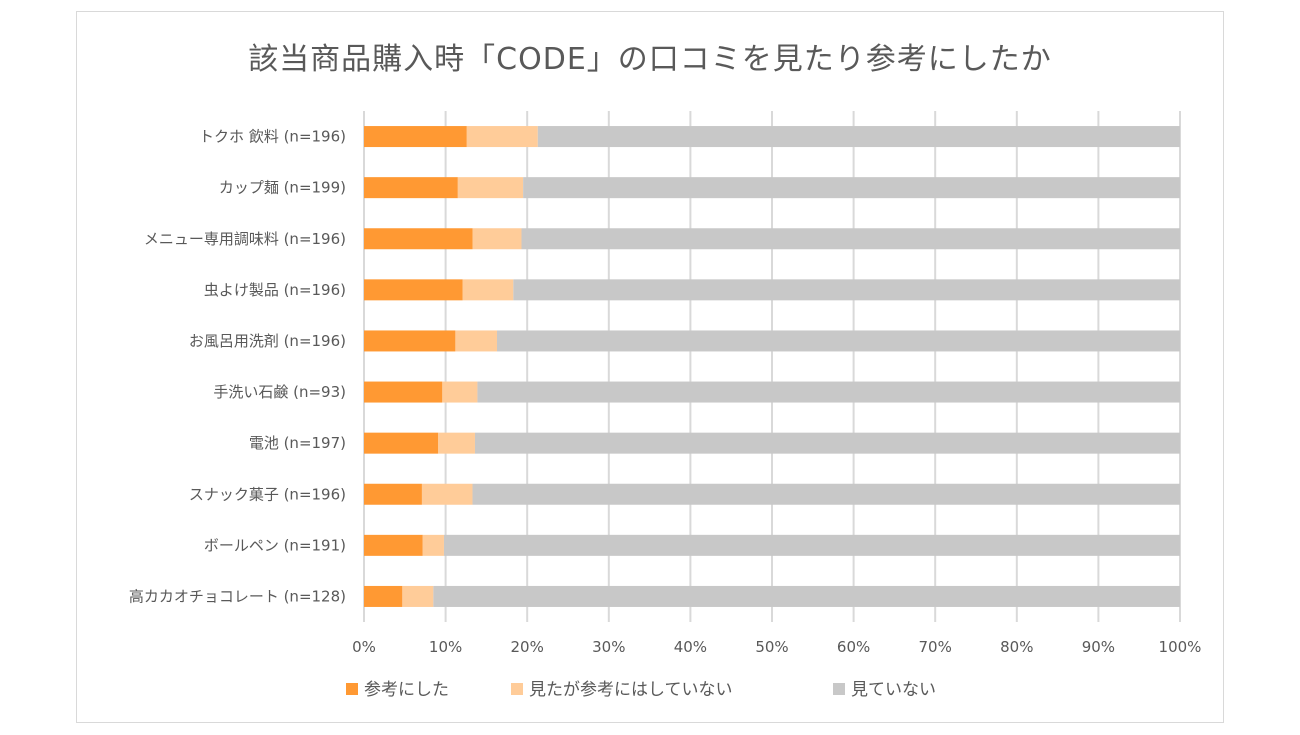 The width and height of the screenshot is (1300, 735). What do you see at coordinates (272, 137) in the screenshot?
I see `category-label: トクホ 飲料 (n=196)` at bounding box center [272, 137].